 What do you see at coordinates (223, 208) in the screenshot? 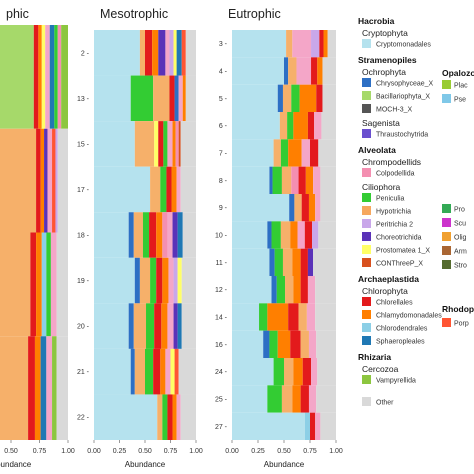
I see `sample-label: 9 -` at bounding box center [223, 208].